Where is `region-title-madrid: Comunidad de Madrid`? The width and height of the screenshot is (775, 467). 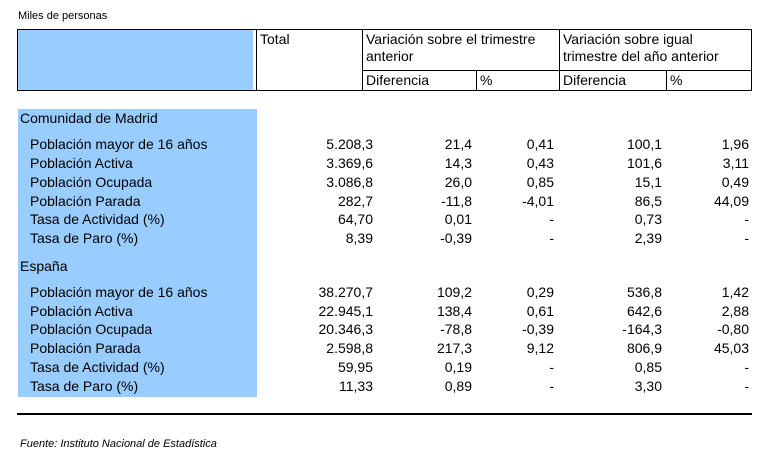 region-title-madrid: Comunidad de Madrid is located at coordinates (89, 118).